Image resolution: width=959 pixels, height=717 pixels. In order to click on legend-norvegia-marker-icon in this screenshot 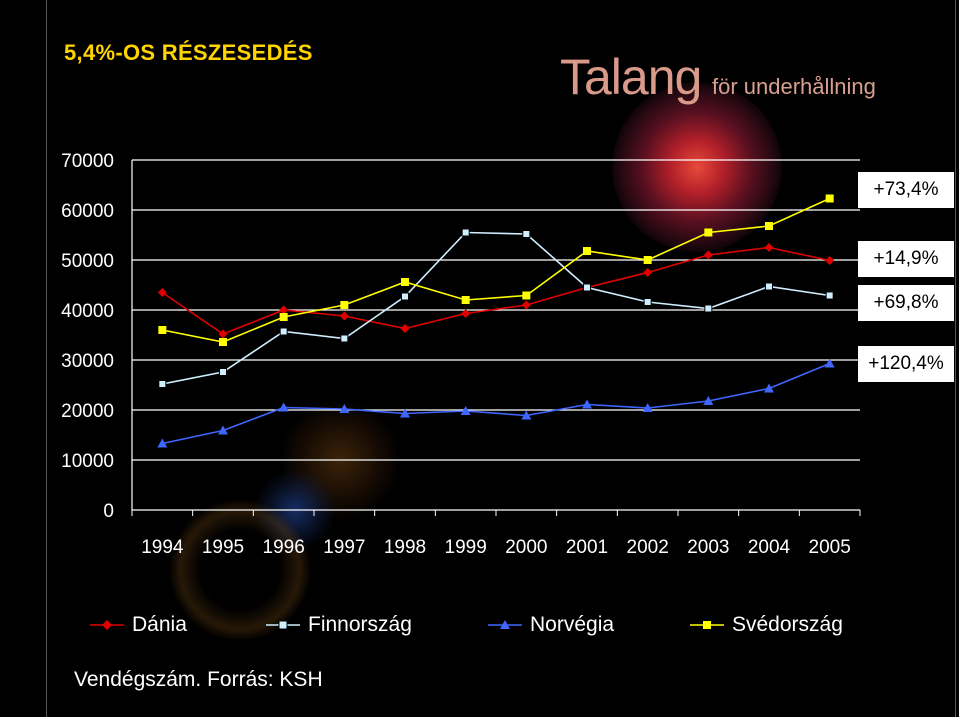, I will do `click(505, 624)`.